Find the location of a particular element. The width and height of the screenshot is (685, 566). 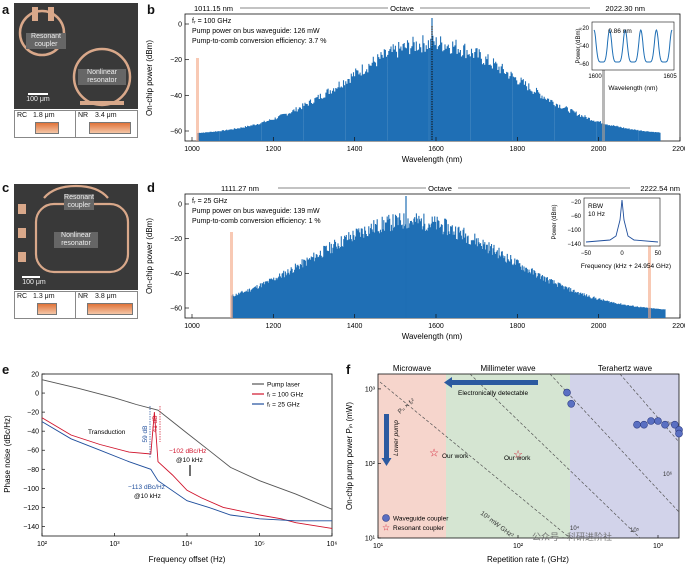

f-our-work-2: Our work is located at coordinates (517, 458).